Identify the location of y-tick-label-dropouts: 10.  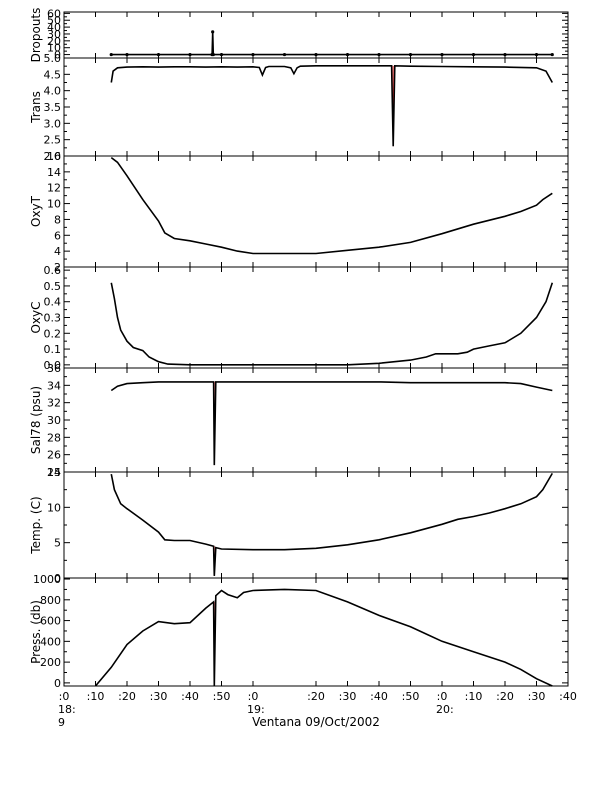
(54, 48).